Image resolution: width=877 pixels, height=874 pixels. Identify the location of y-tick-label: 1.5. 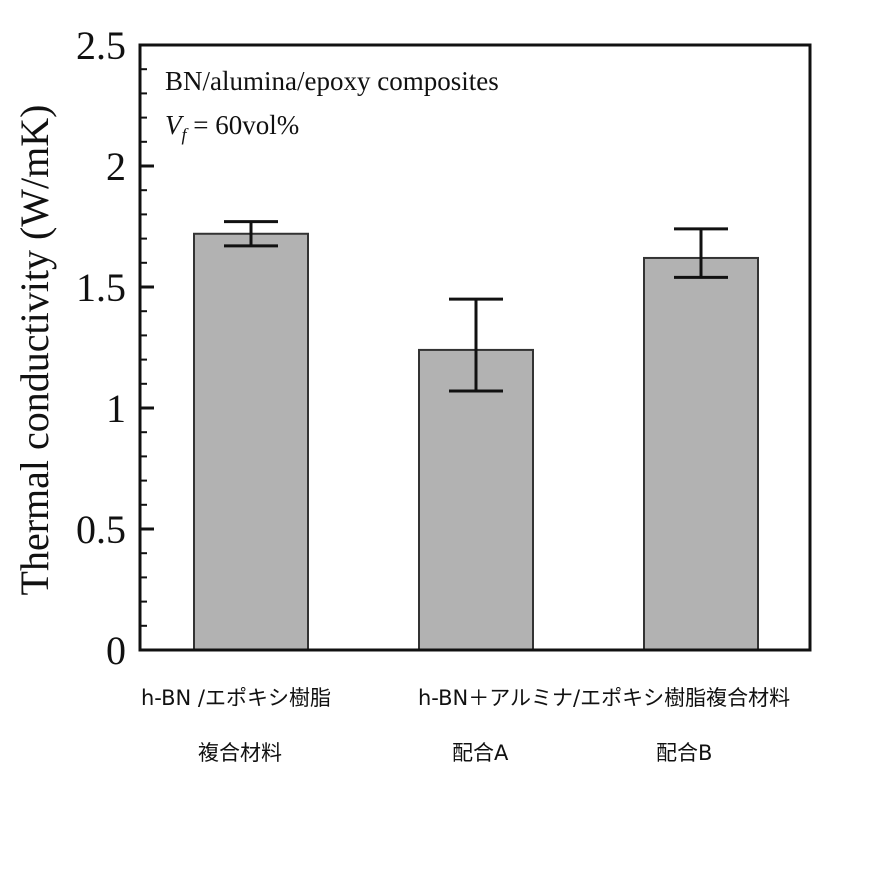
(101, 287).